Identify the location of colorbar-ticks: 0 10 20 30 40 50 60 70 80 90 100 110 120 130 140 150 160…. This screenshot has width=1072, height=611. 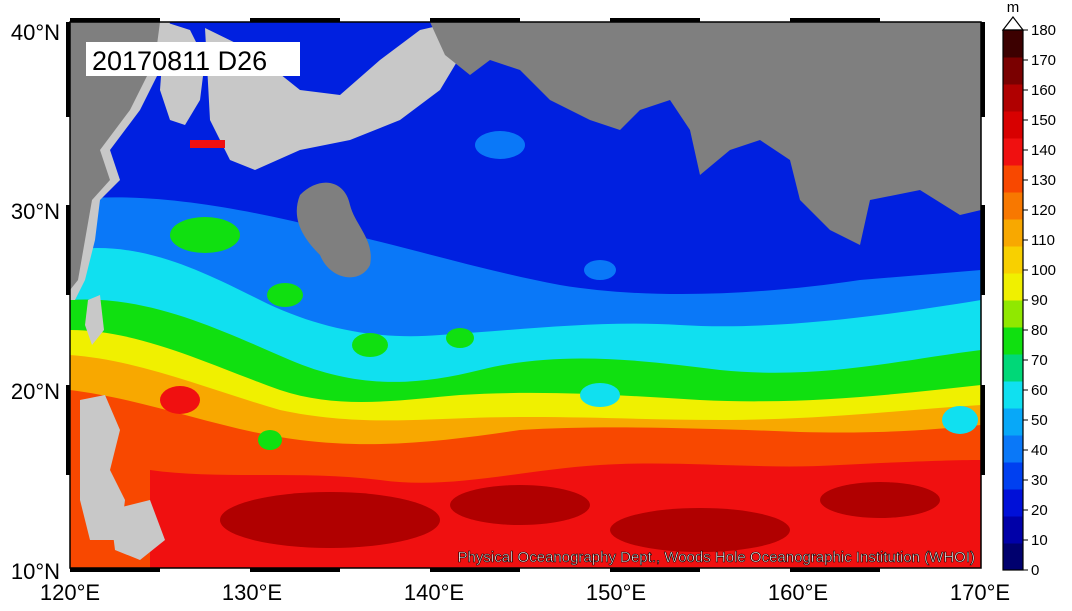
(1039, 300).